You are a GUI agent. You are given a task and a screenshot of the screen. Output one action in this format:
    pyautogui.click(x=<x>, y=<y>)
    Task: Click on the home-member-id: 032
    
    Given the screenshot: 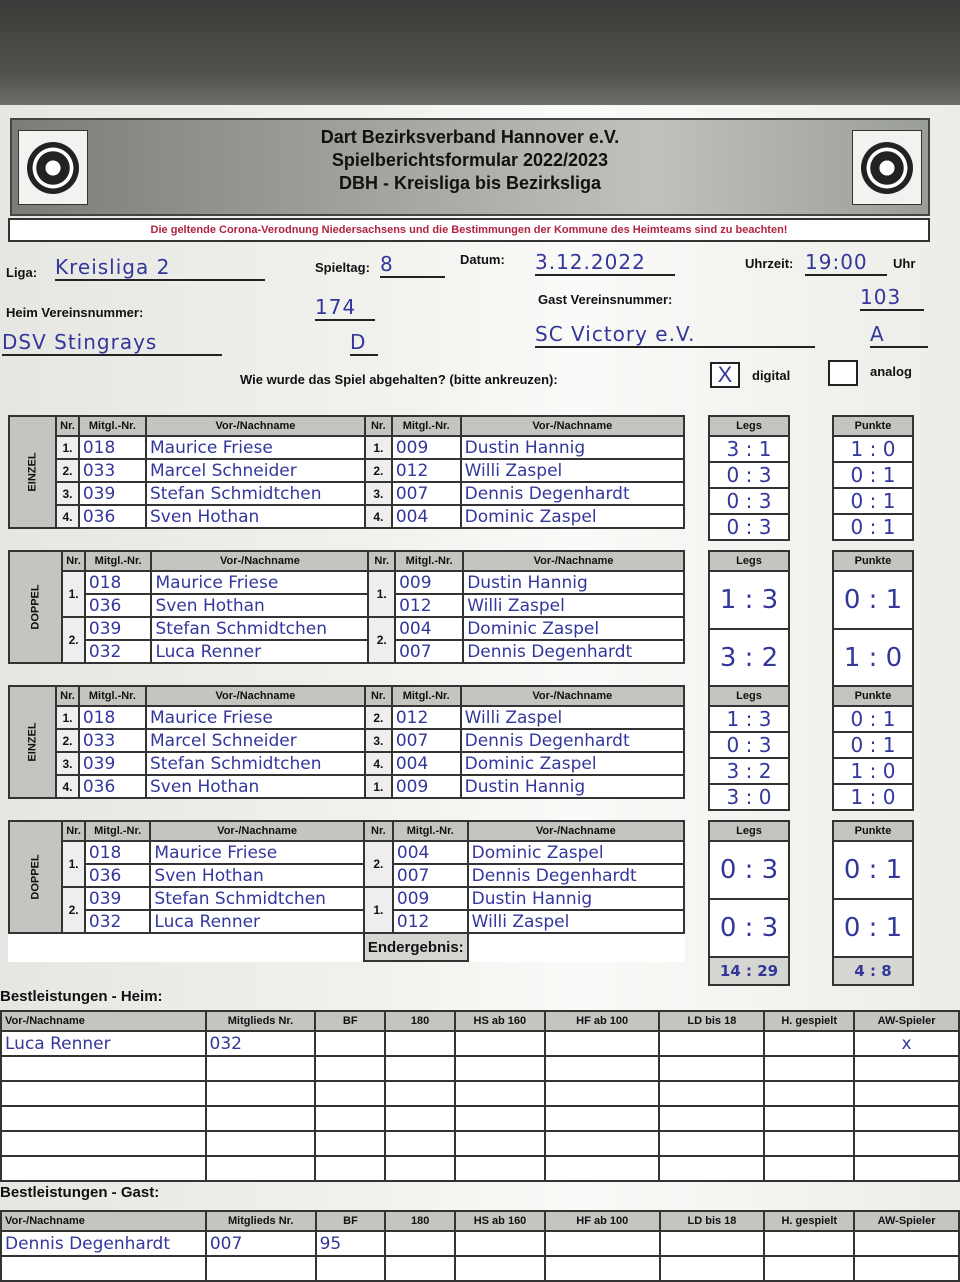 What is the action you would take?
    pyautogui.click(x=118, y=651)
    